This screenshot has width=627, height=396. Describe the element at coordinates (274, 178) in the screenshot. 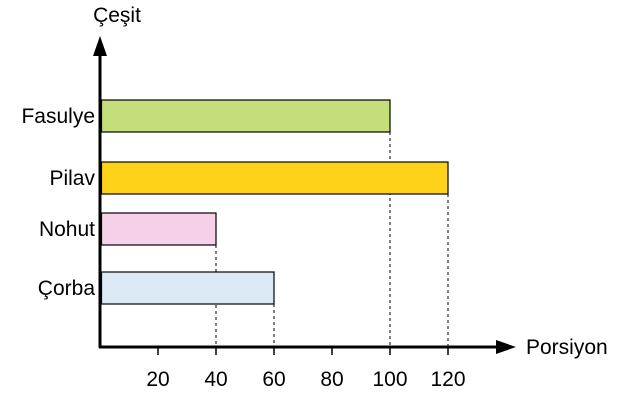

I see `bar-pilav` at that location.